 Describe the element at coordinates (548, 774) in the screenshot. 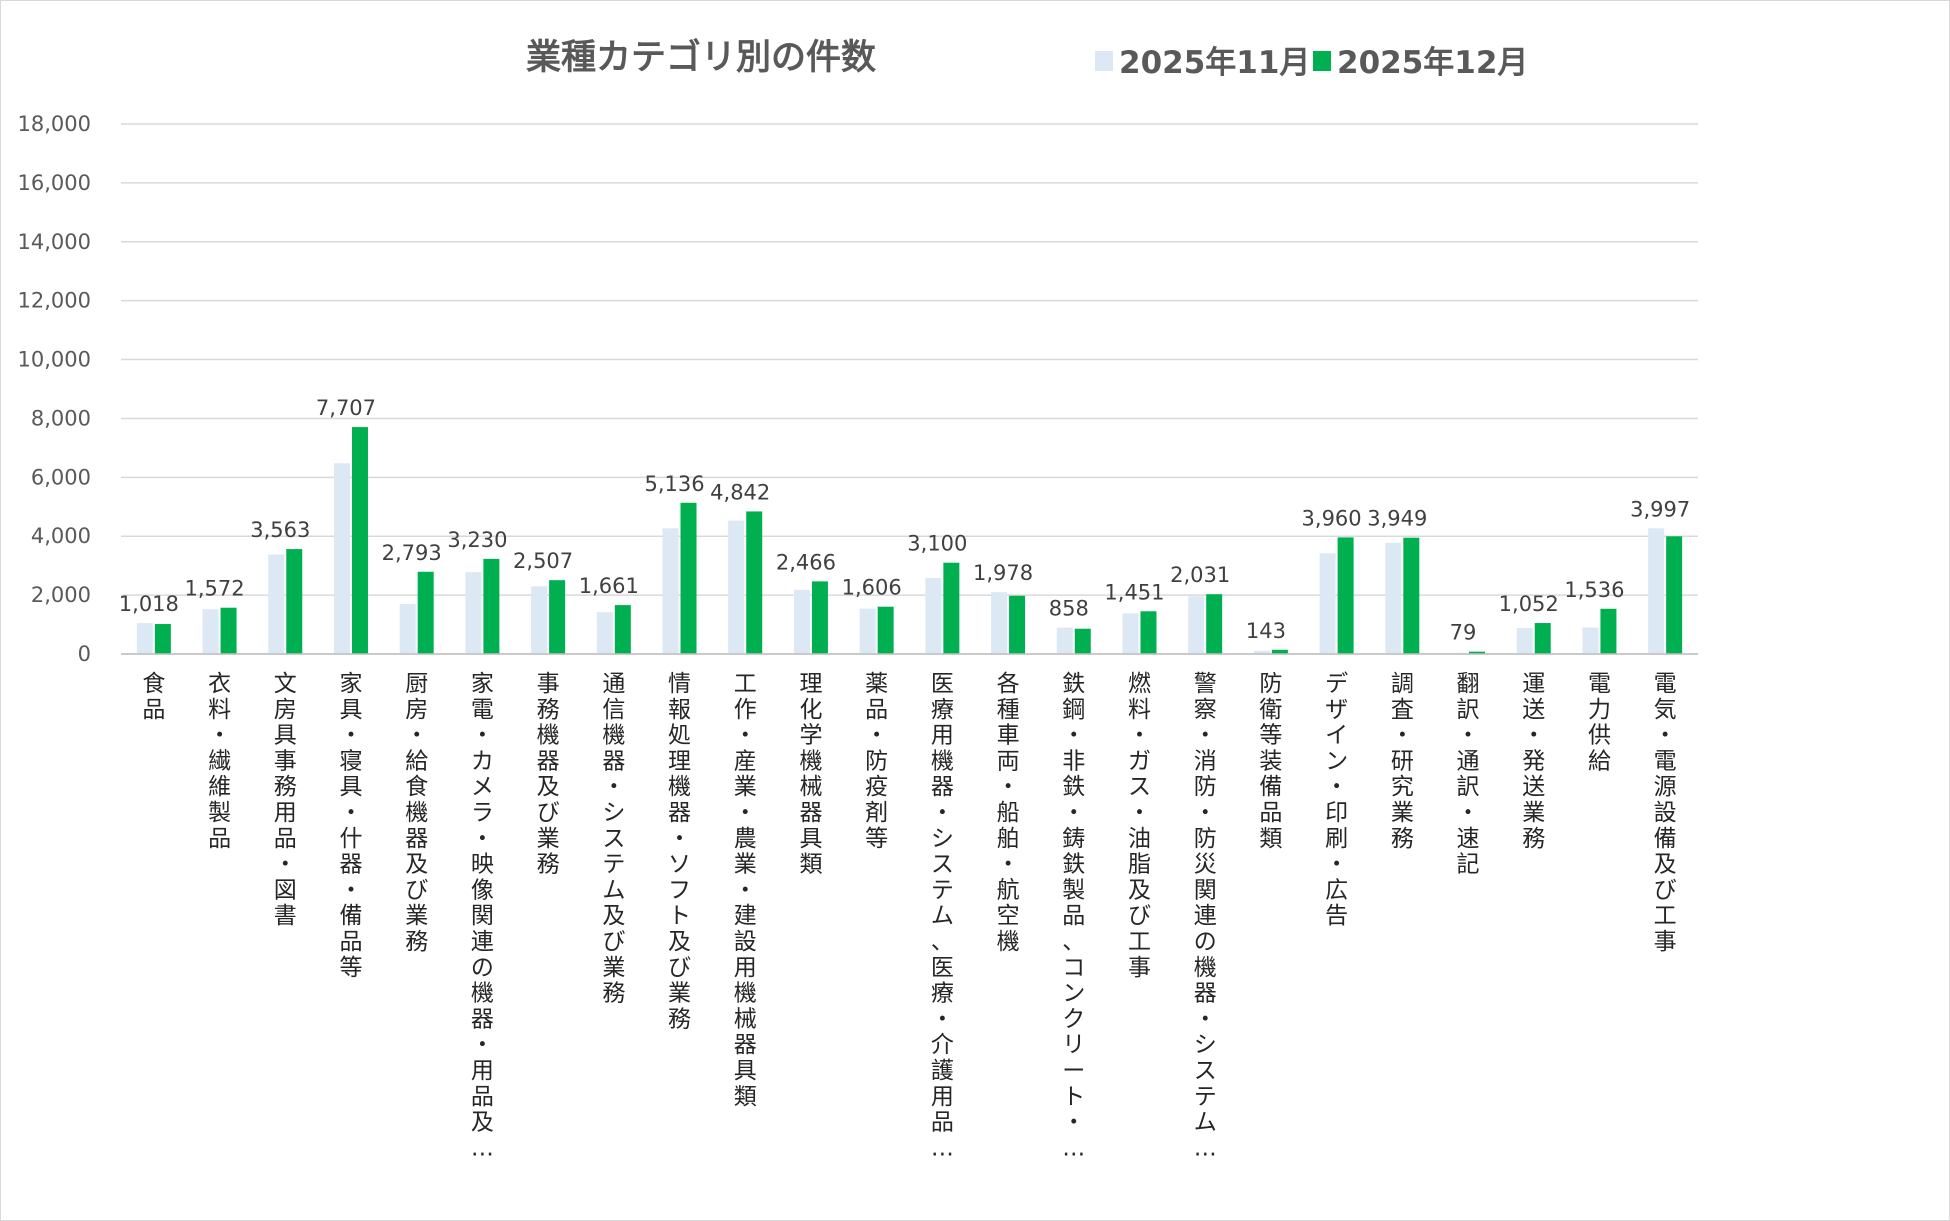

I see `x-tick-label: 事務機器及び業務` at that location.